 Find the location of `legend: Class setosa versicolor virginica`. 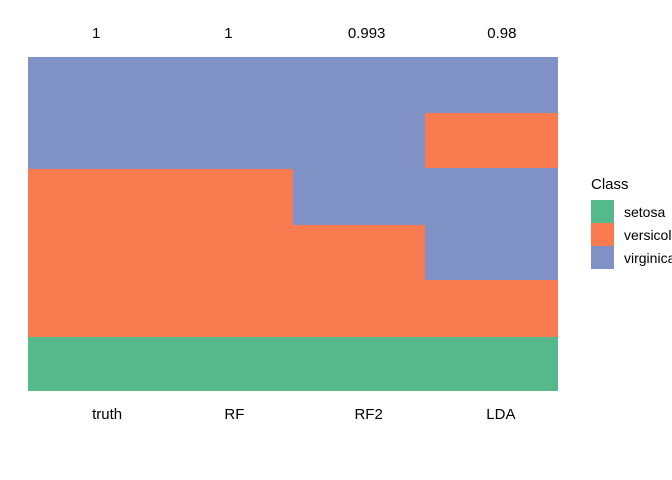

legend: Class setosa versicolor virginica is located at coordinates (631, 223).